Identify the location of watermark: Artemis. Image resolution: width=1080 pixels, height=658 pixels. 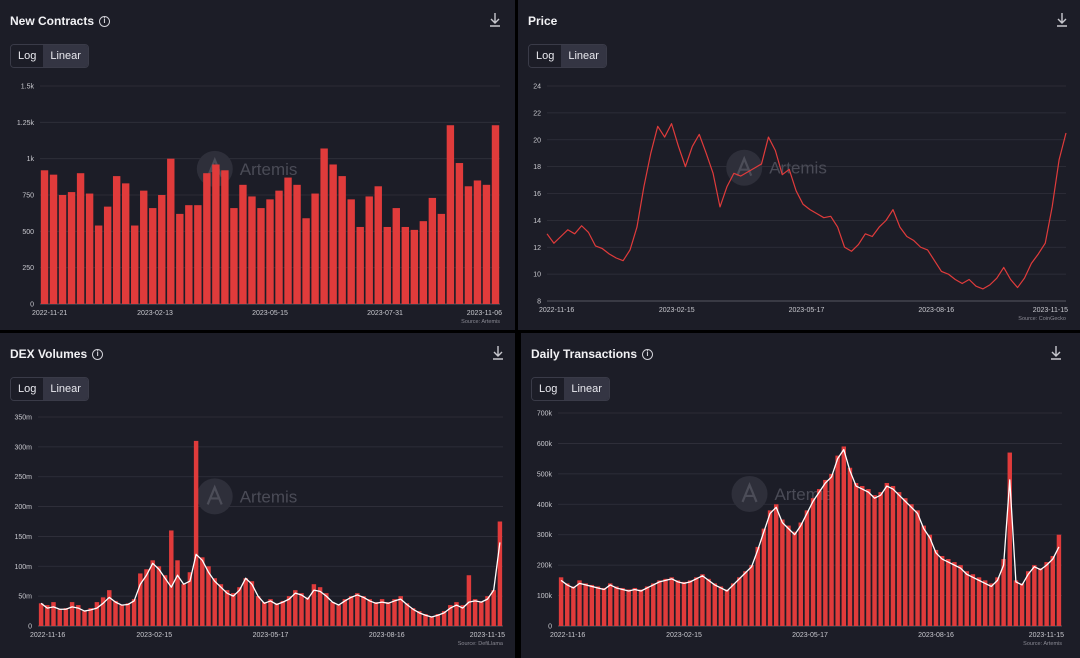
(247, 168).